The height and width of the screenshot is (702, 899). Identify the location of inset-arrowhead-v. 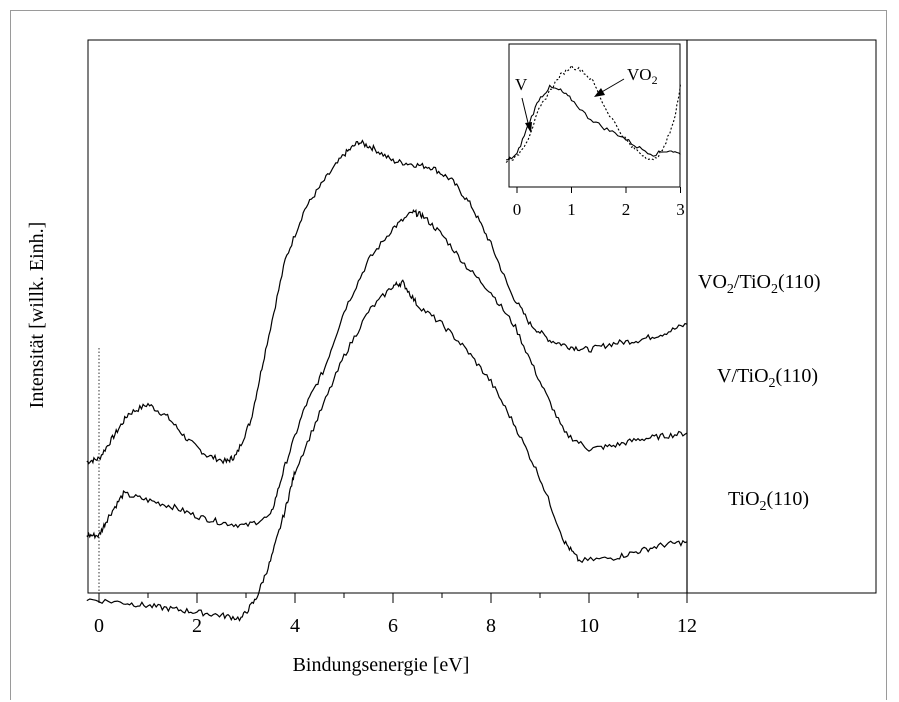
(528, 127).